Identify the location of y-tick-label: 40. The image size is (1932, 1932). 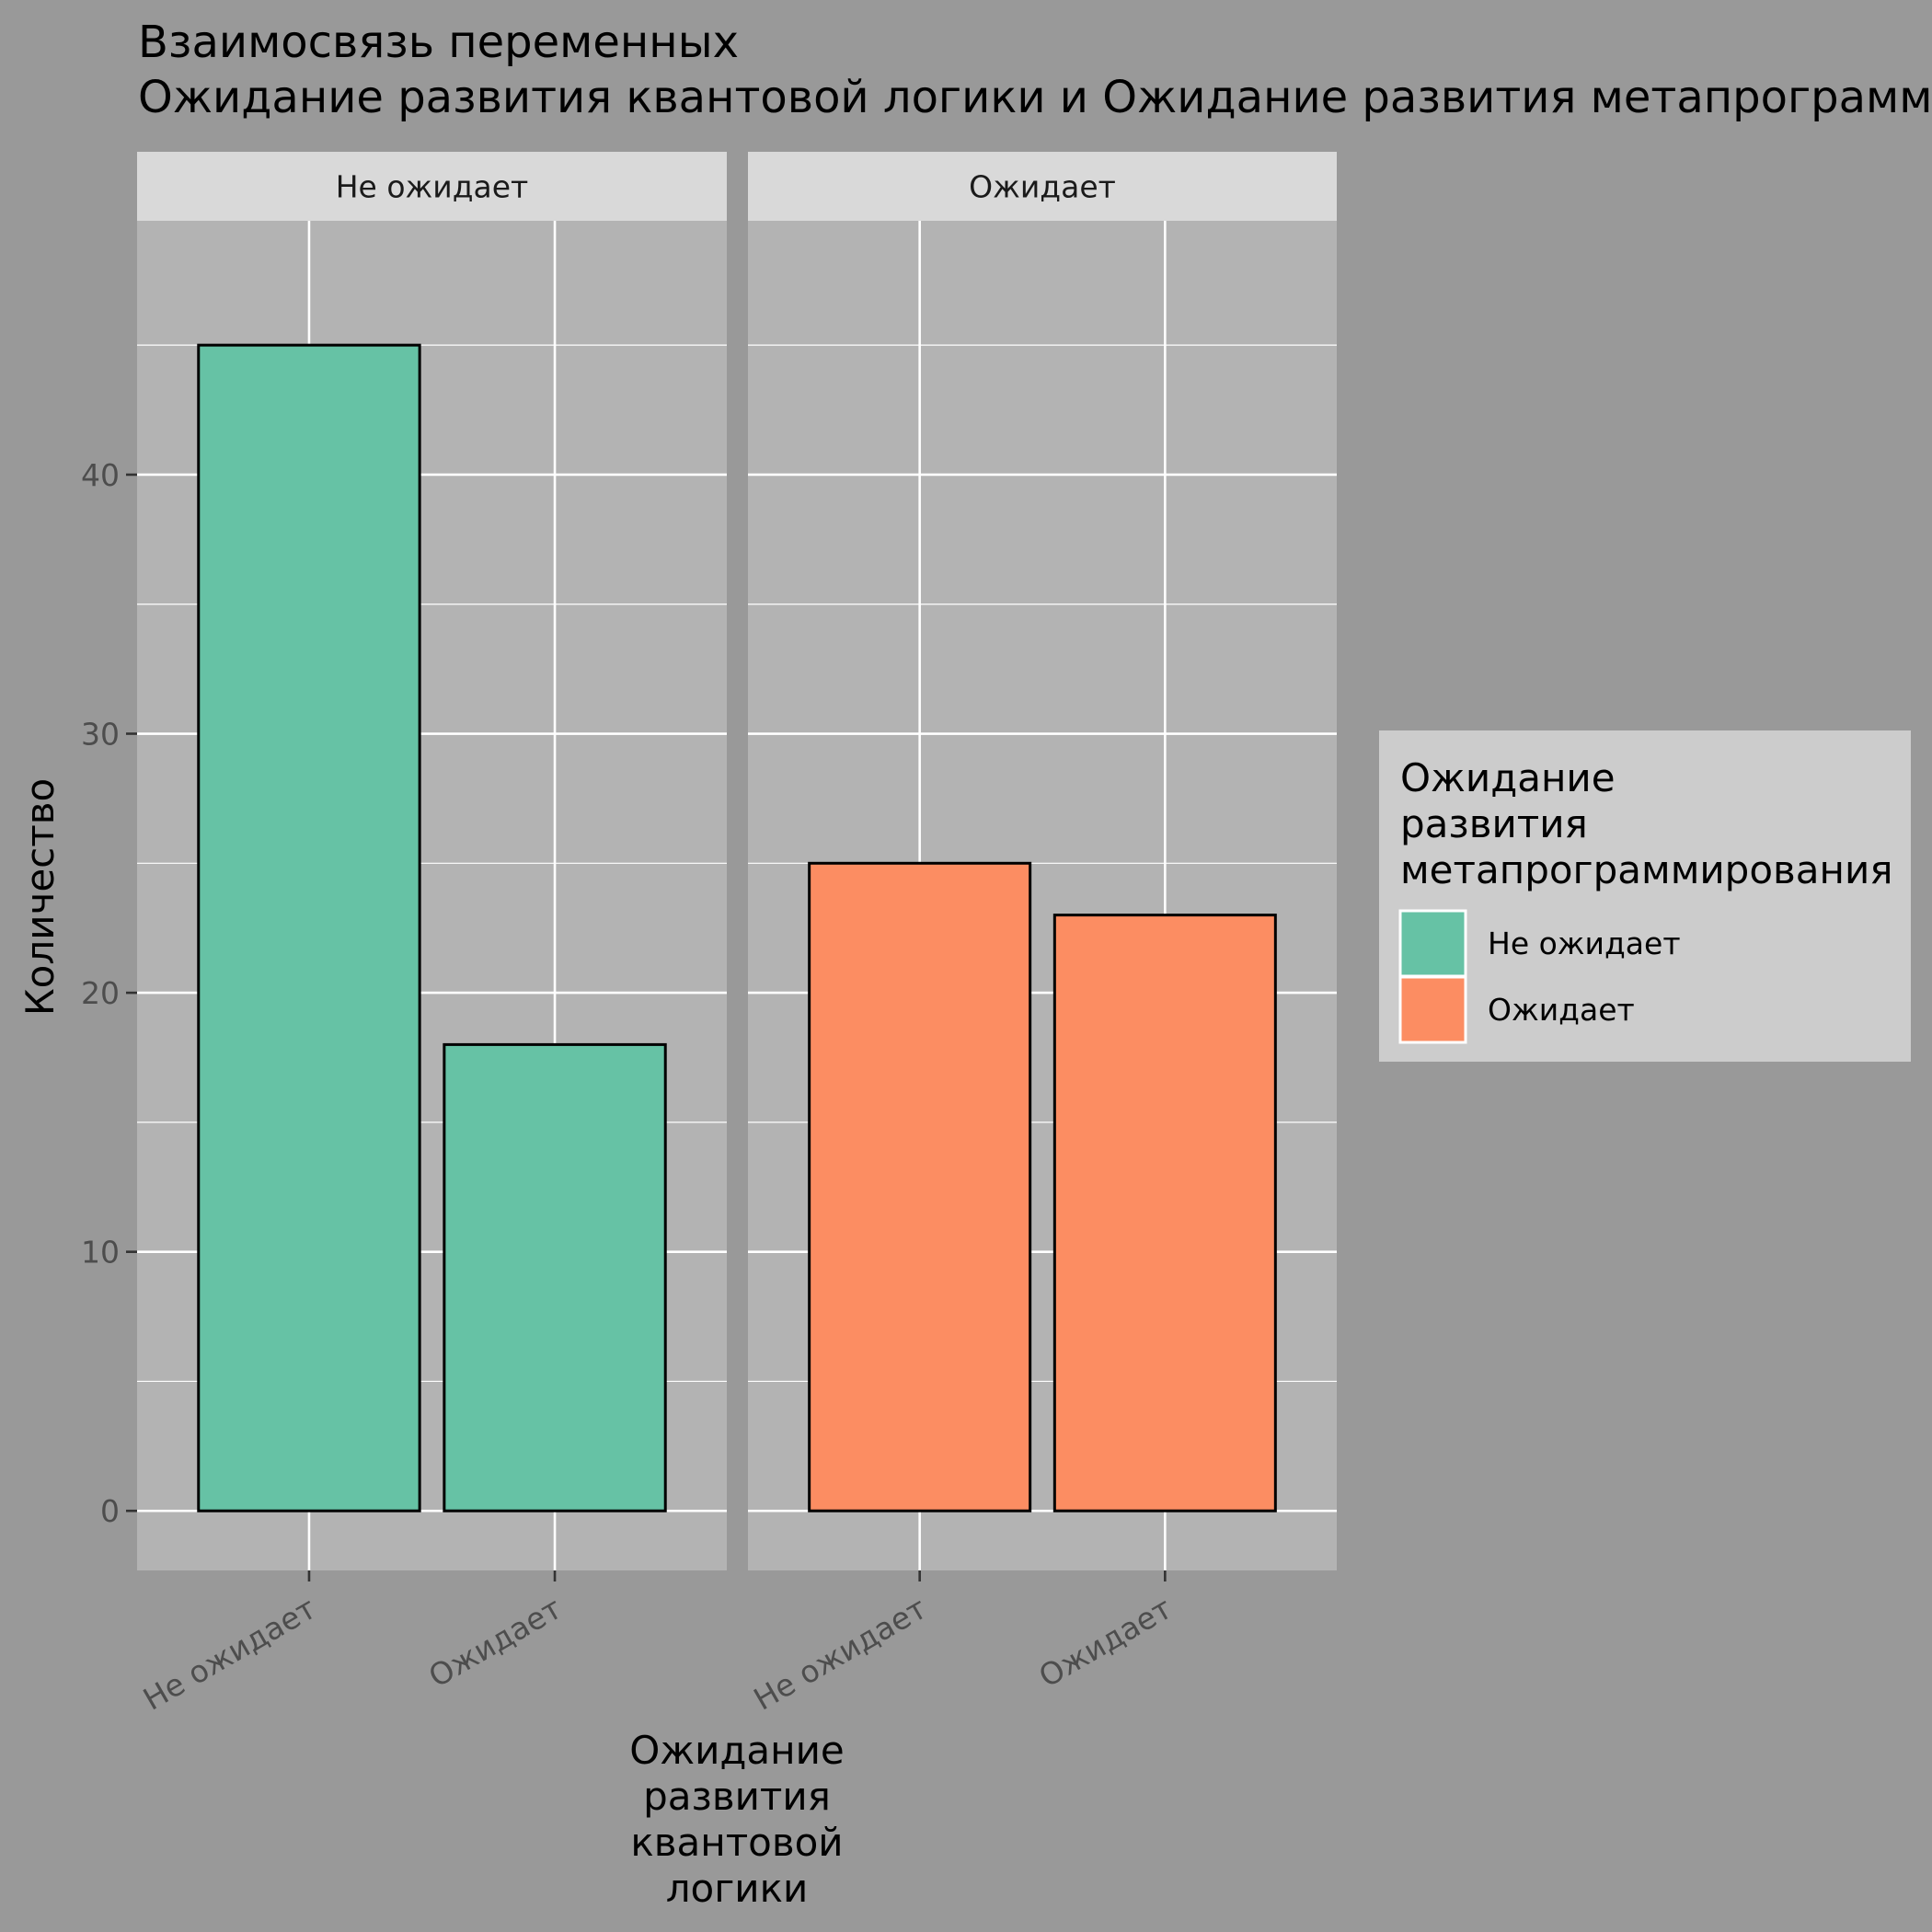
(100, 475).